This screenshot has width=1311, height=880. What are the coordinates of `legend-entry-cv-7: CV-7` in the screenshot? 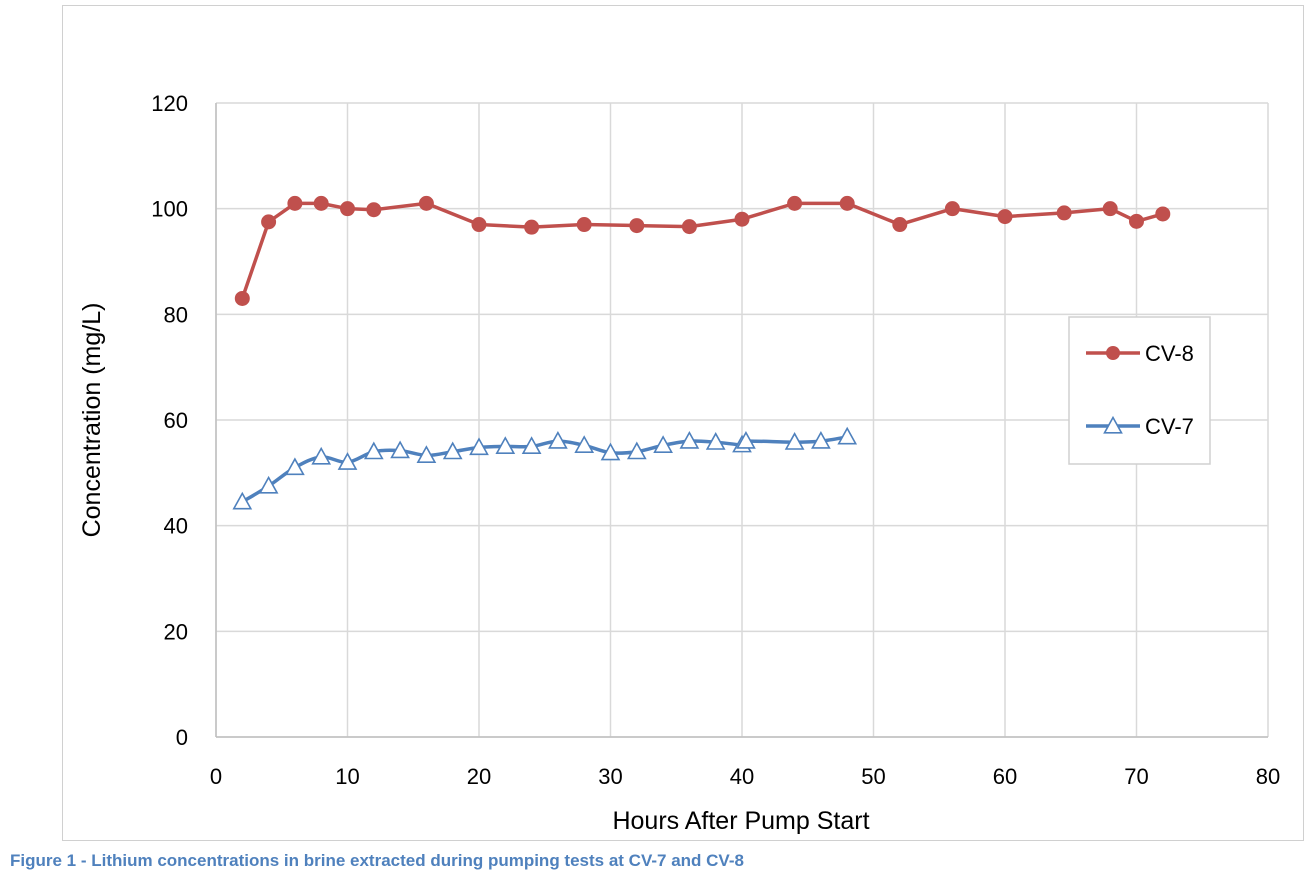 It's located at (1140, 426).